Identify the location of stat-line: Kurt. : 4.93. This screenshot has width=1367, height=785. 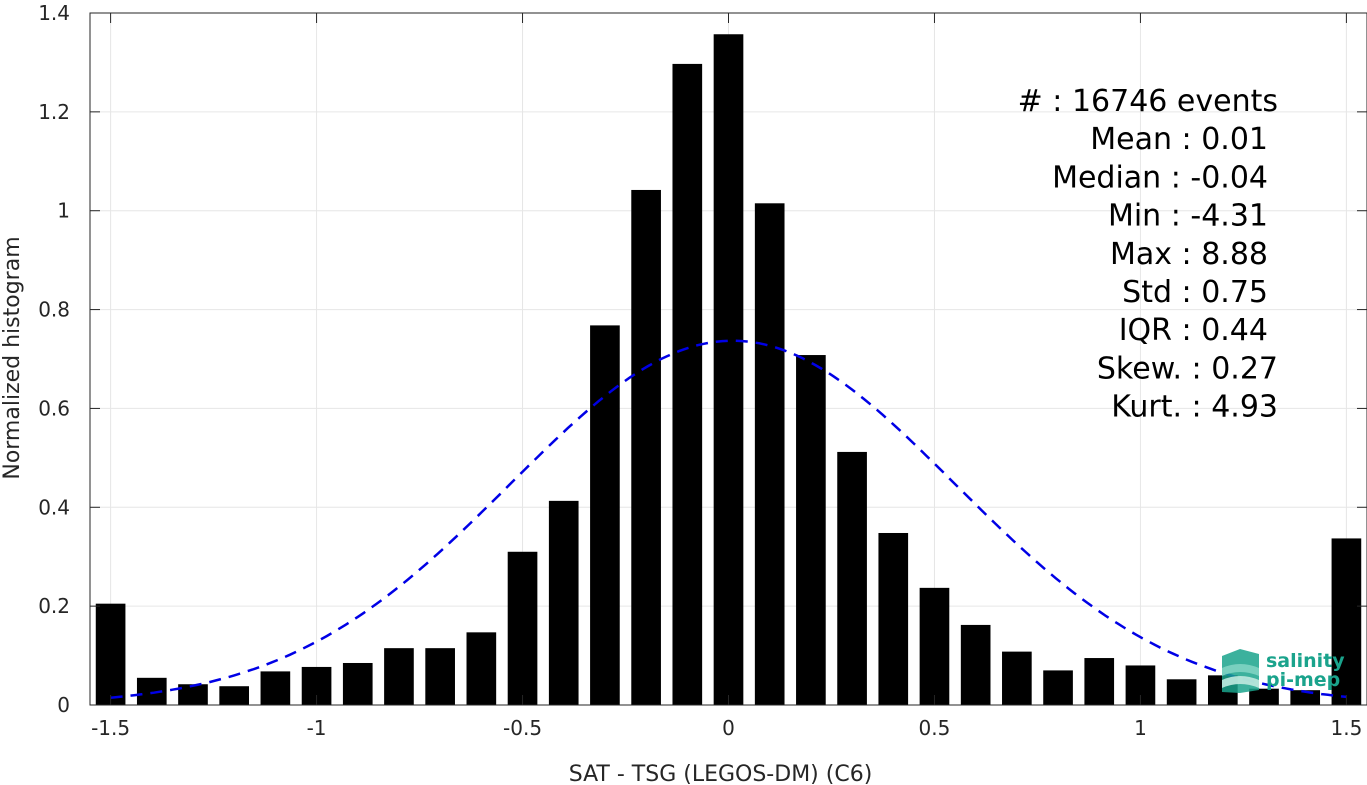
(1194, 407).